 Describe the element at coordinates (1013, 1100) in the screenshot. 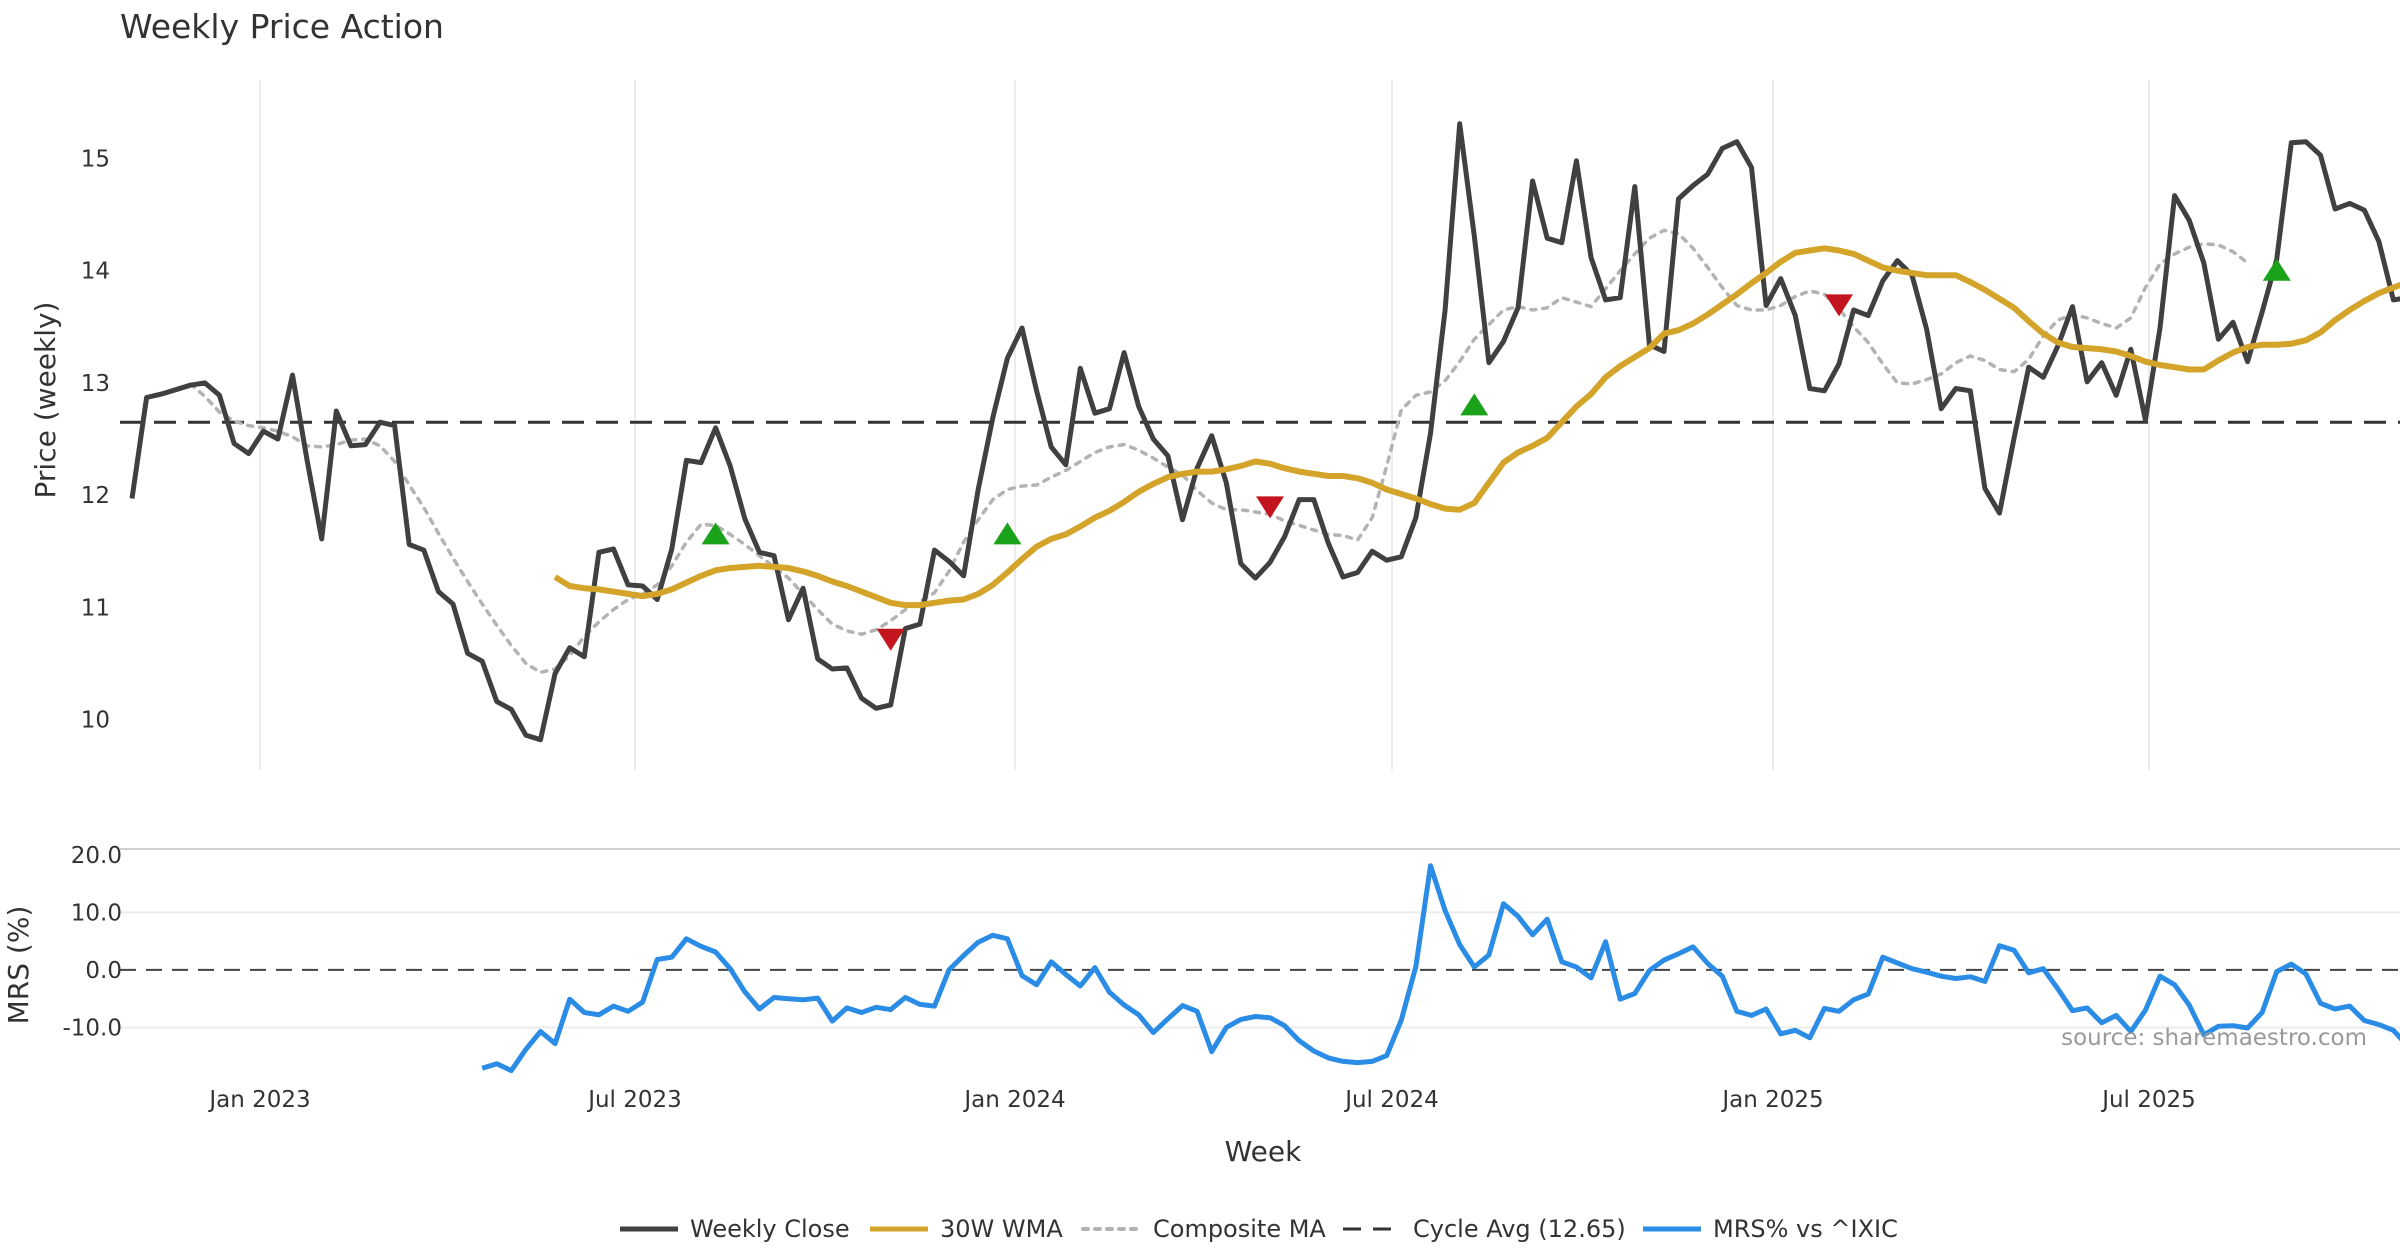

I see `x-tick-label: Jan 2024` at that location.